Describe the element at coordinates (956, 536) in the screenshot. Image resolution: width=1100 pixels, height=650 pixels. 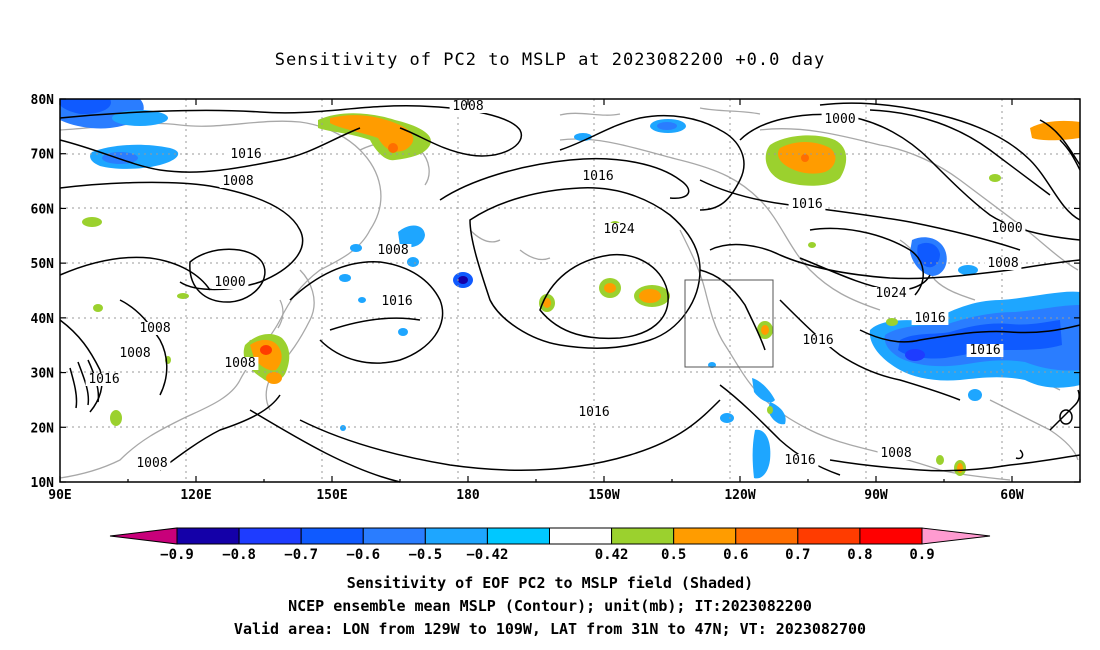
I see `colorbar-high-end` at that location.